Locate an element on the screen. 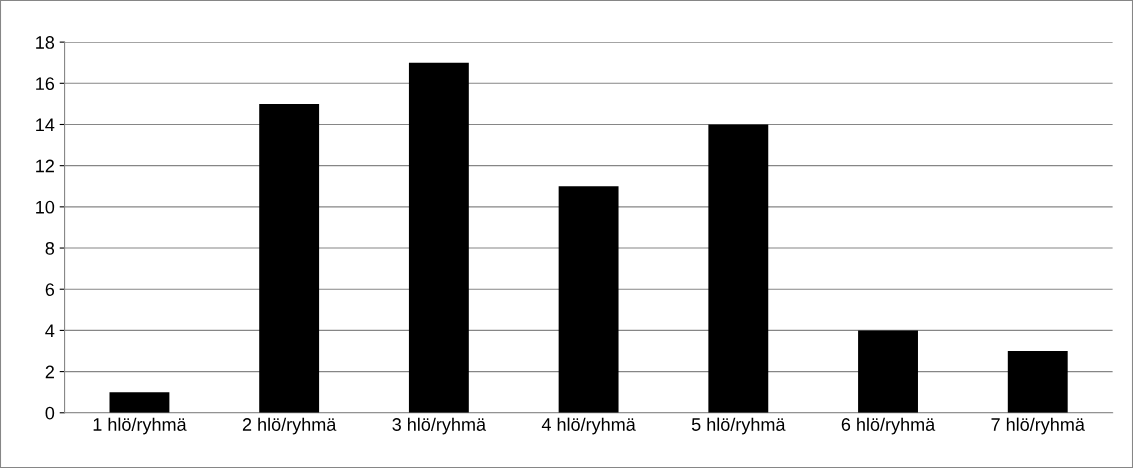 This screenshot has width=1133, height=468. x-tick-label: 1 hlö/ryhmä is located at coordinates (140, 426).